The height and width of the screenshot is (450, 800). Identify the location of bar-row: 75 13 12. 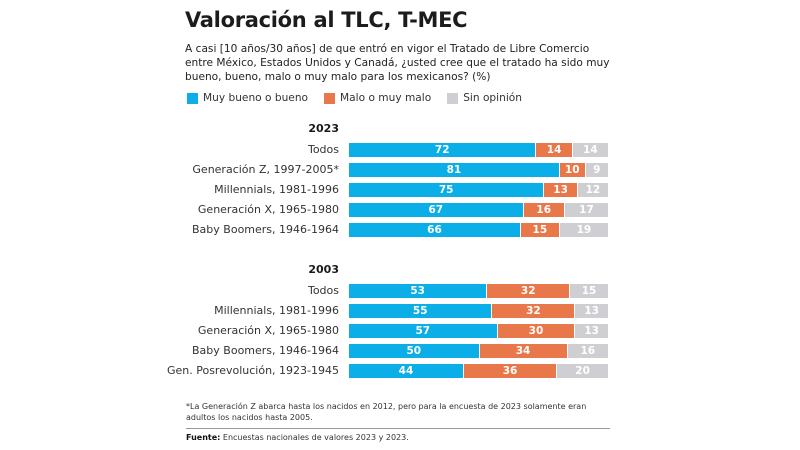
(478, 190).